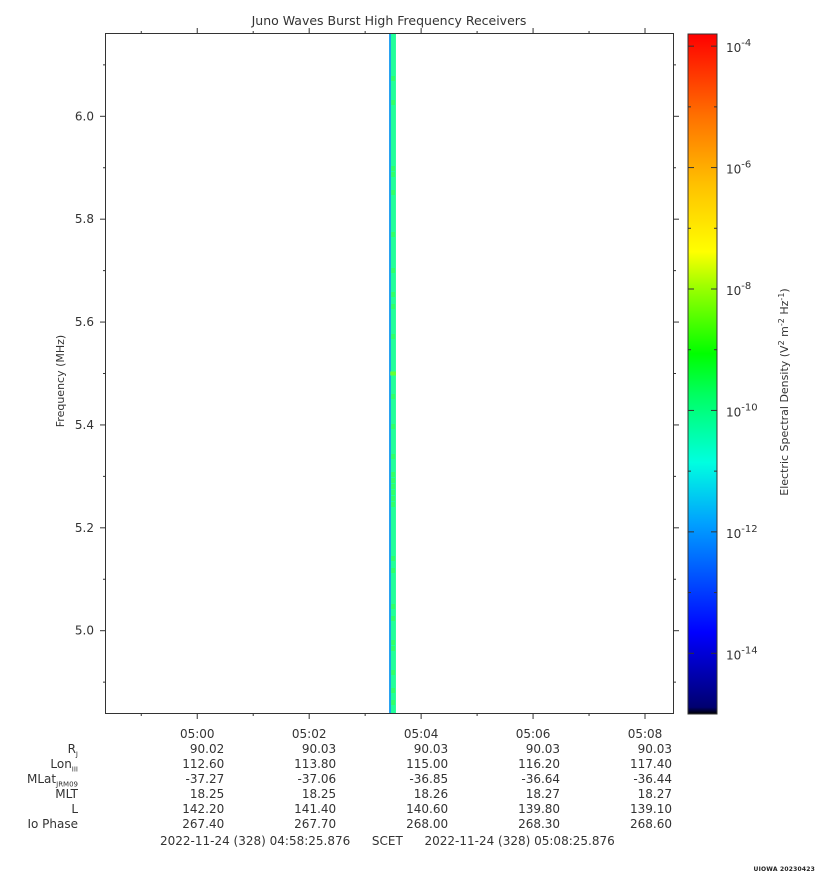  I want to click on colorbar-label-mid2: Hz, so click(784, 309).